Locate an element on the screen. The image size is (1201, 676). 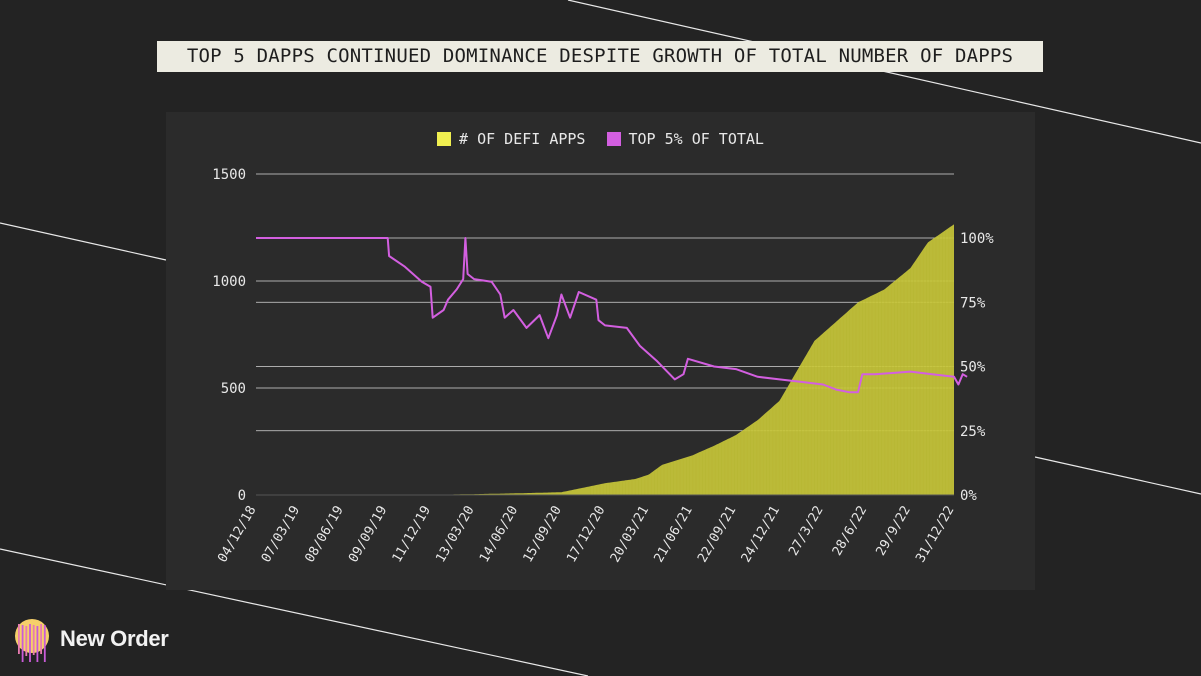
x-tick-label: 08/06/19 is located at coordinates (324, 535).